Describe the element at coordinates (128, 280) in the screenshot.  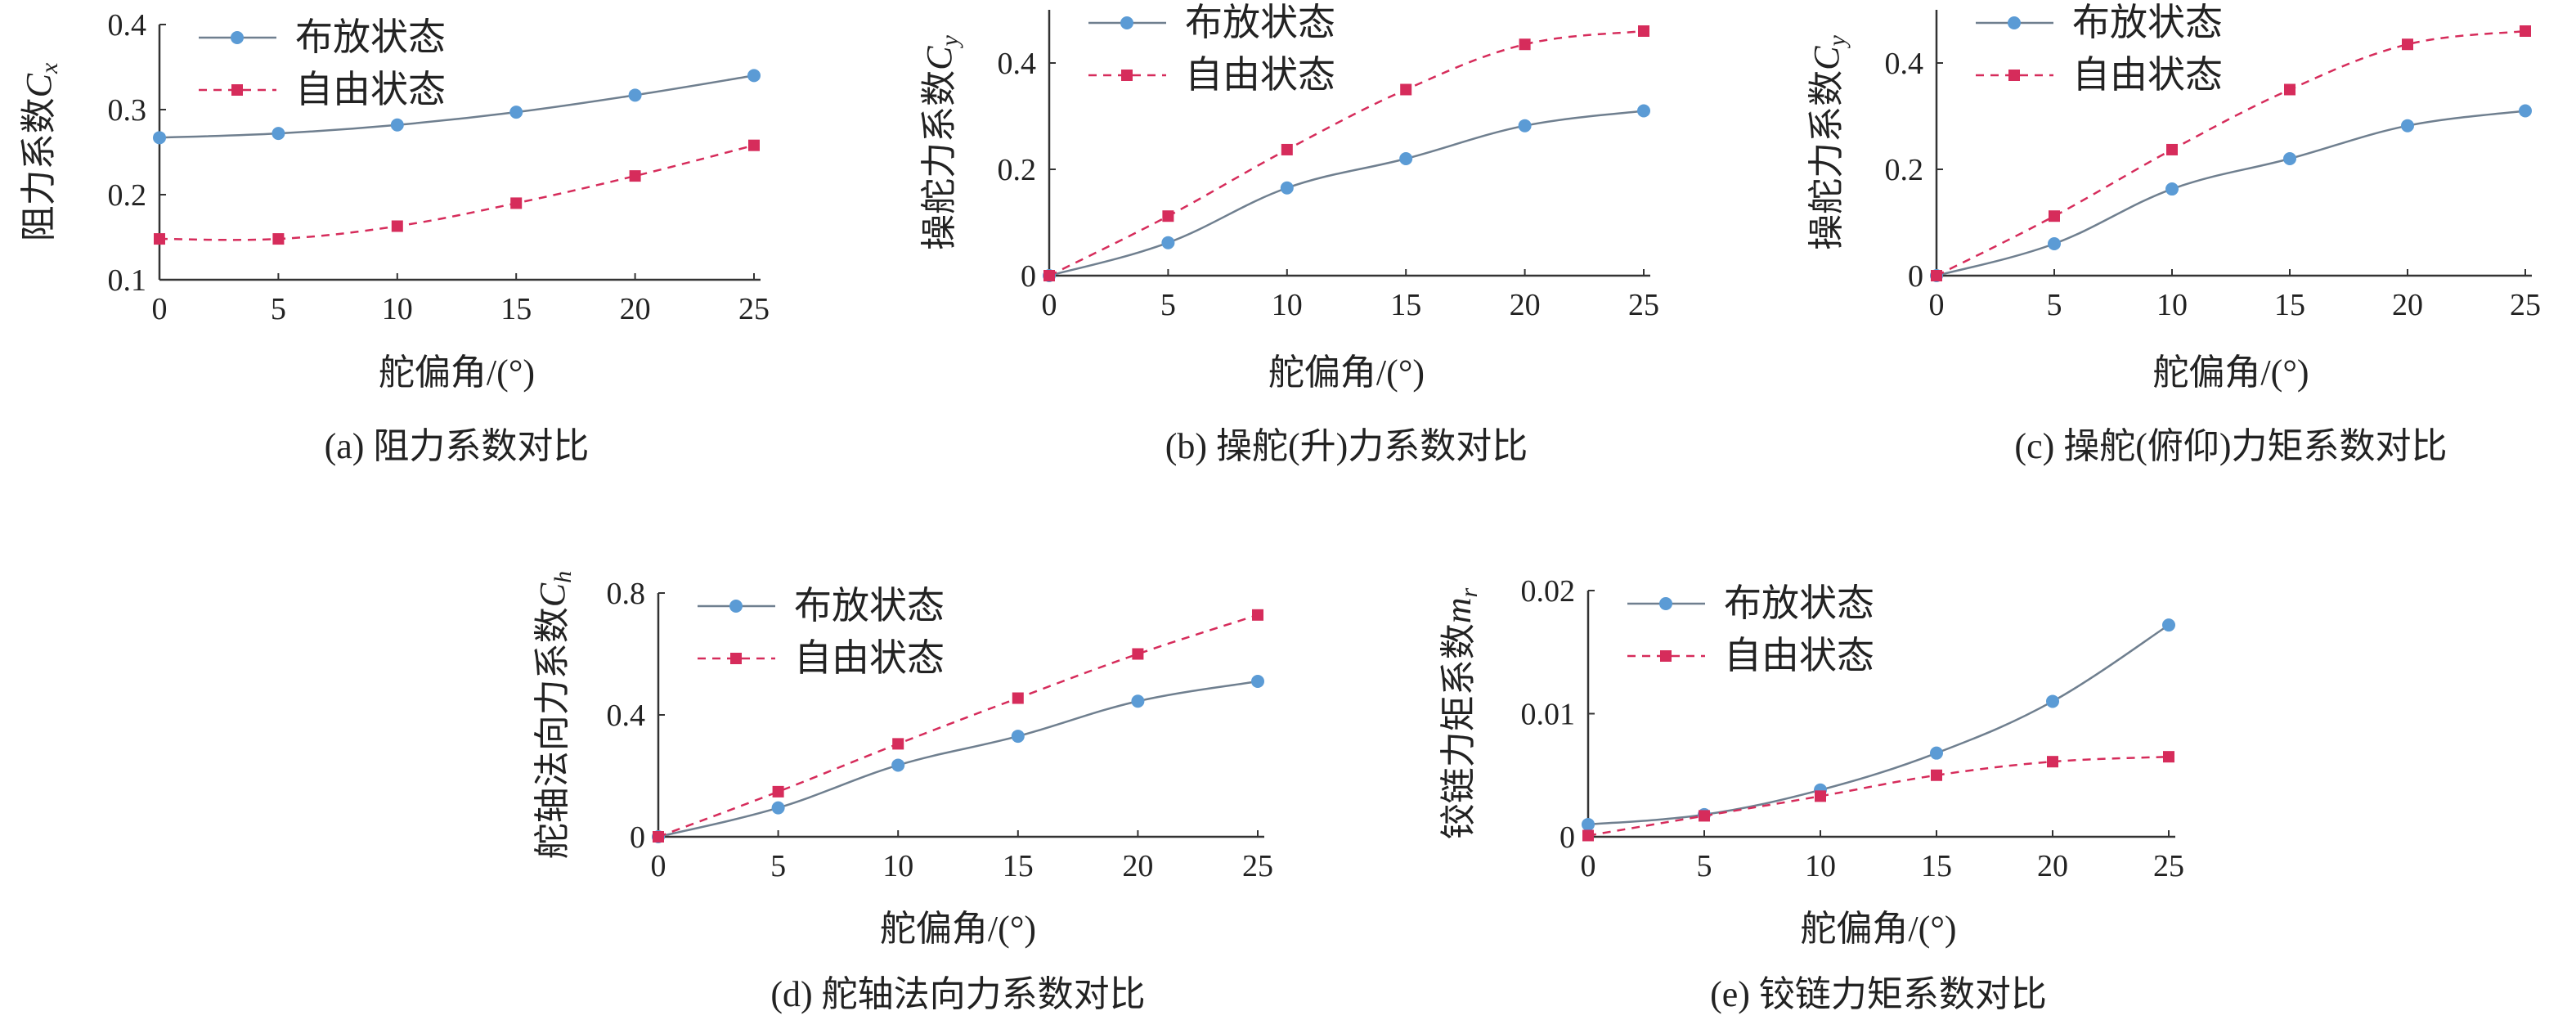
I see `y-tick-label: 0.1` at that location.